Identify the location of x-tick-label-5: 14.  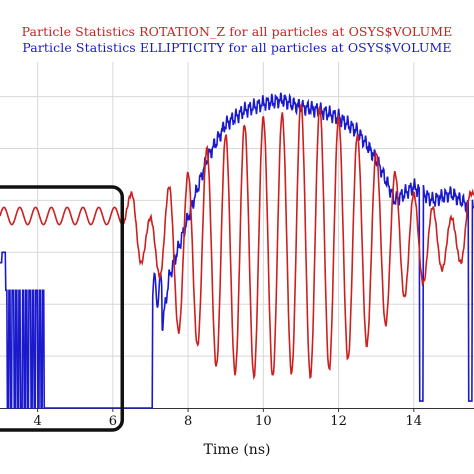
(414, 421).